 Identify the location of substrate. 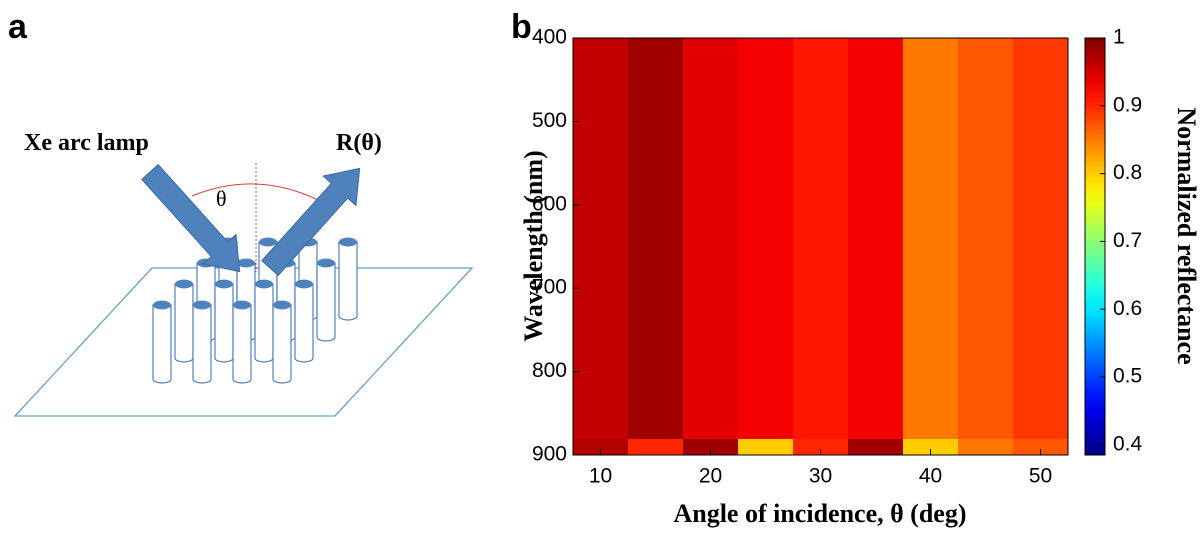
(243, 342).